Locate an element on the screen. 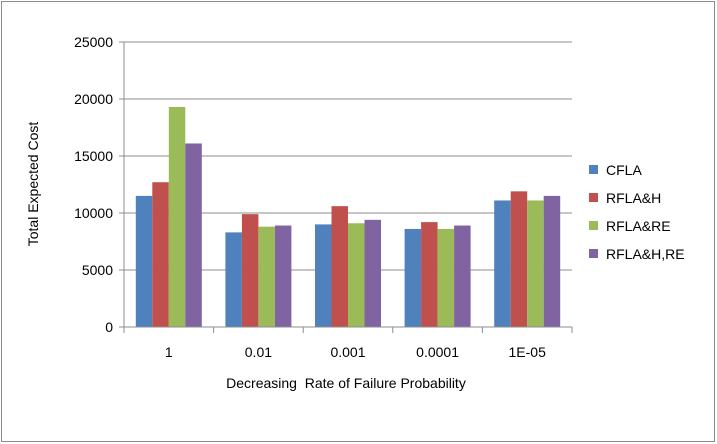  legend-label: RFLA&RE is located at coordinates (638, 226).